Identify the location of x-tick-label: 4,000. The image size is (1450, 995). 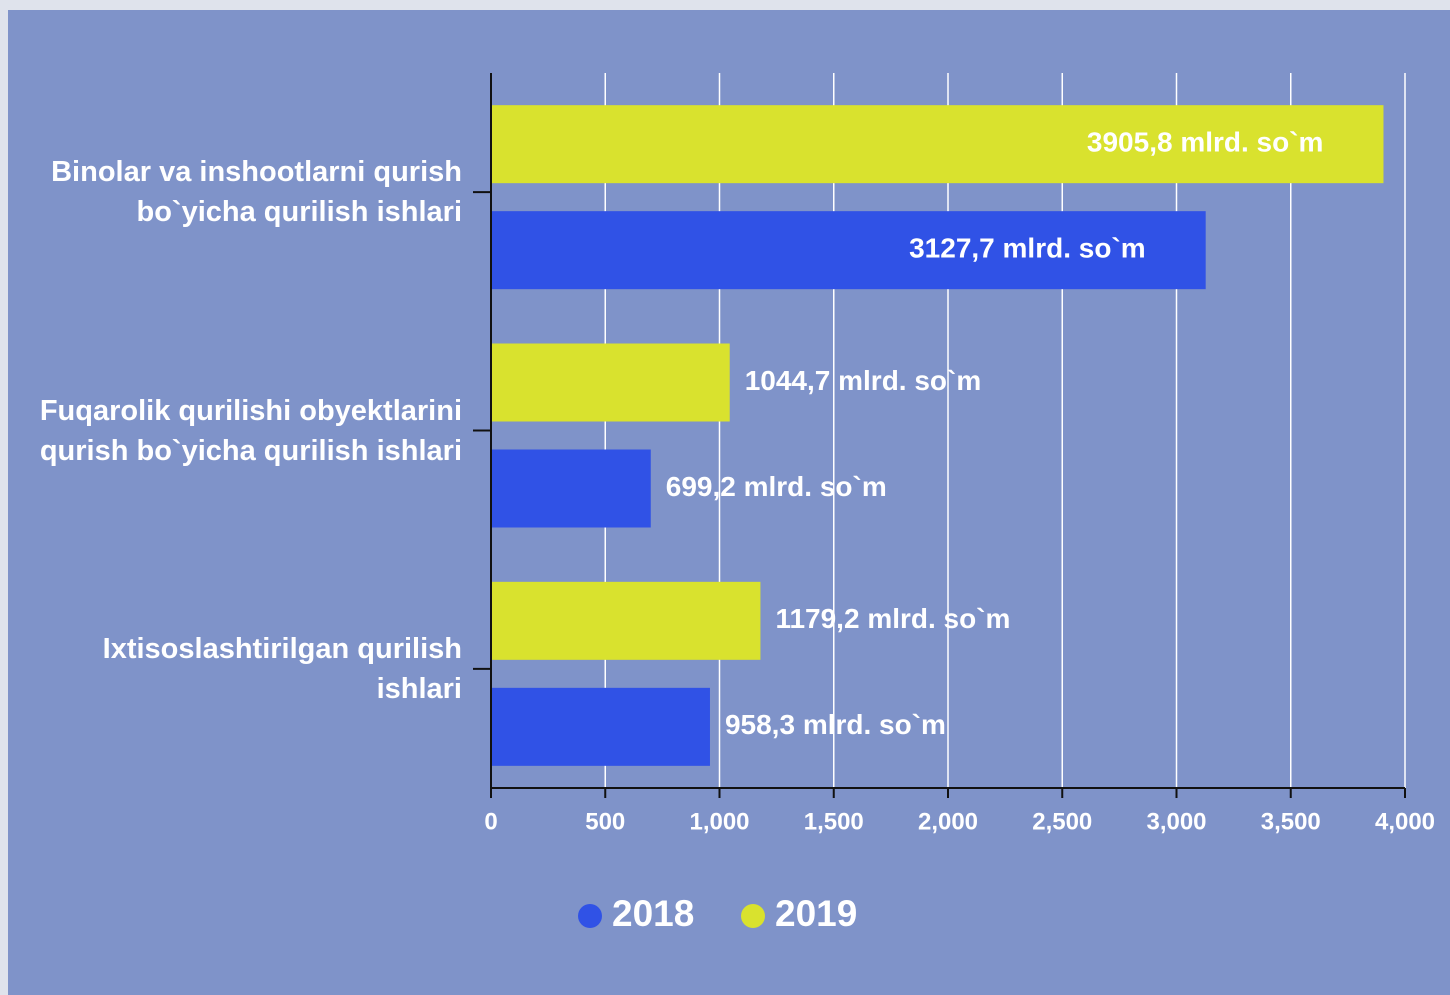
(1405, 821).